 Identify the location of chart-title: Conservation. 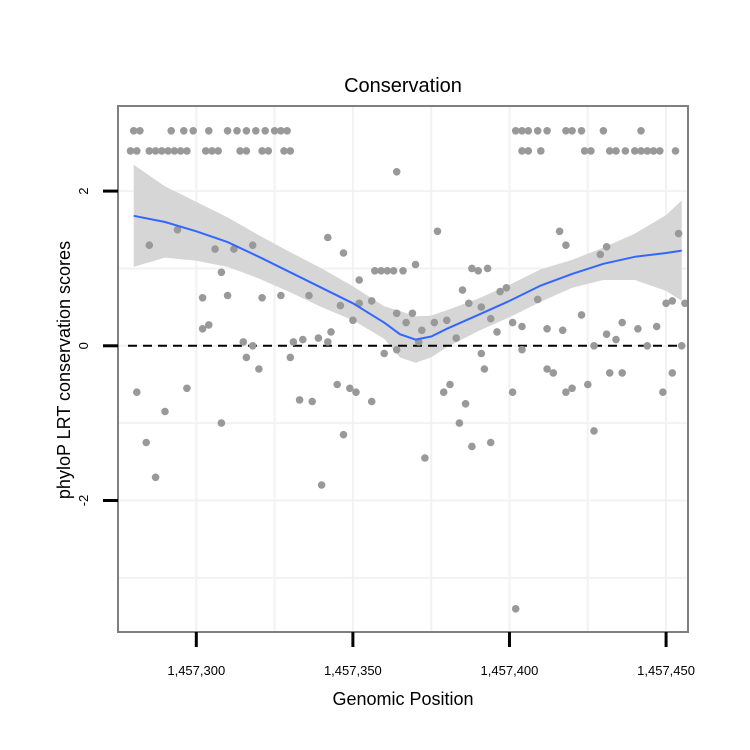
(403, 86).